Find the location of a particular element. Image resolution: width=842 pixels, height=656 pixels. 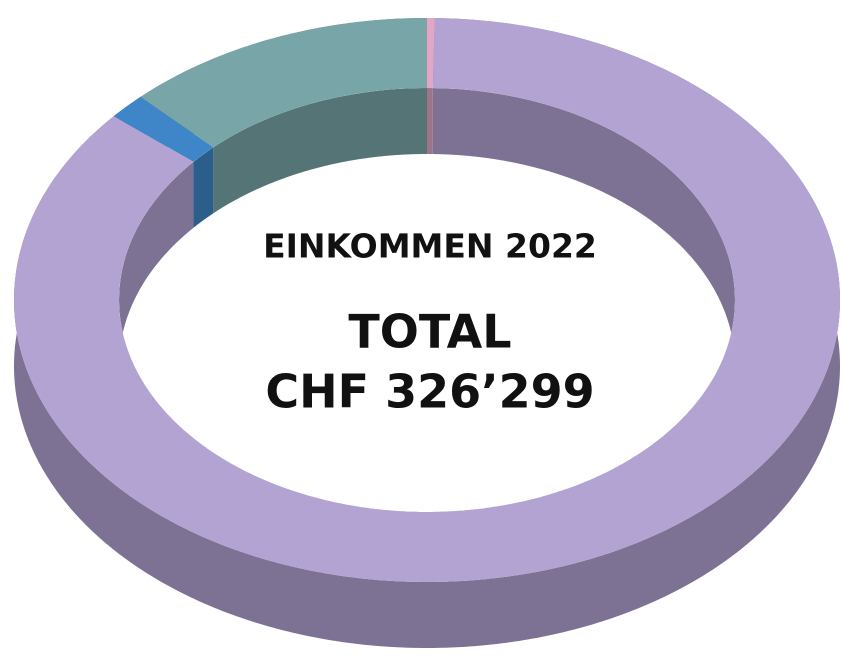

center-label: CHF 326’299 is located at coordinates (429, 392).